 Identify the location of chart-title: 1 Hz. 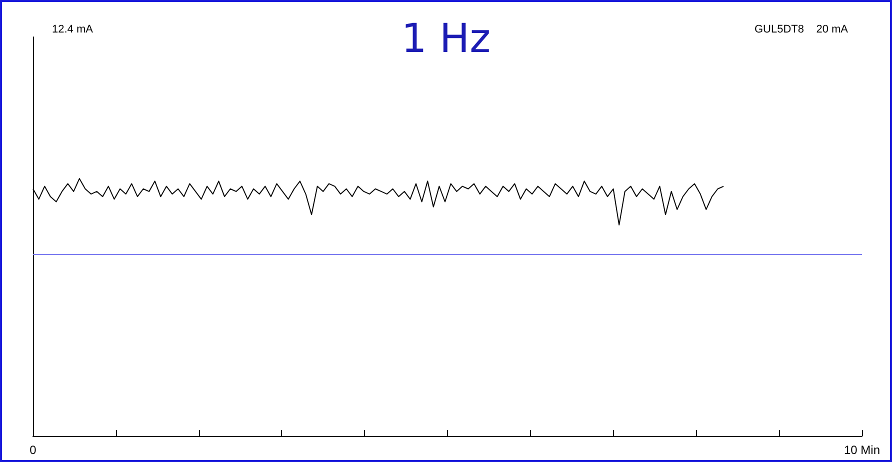
(446, 39).